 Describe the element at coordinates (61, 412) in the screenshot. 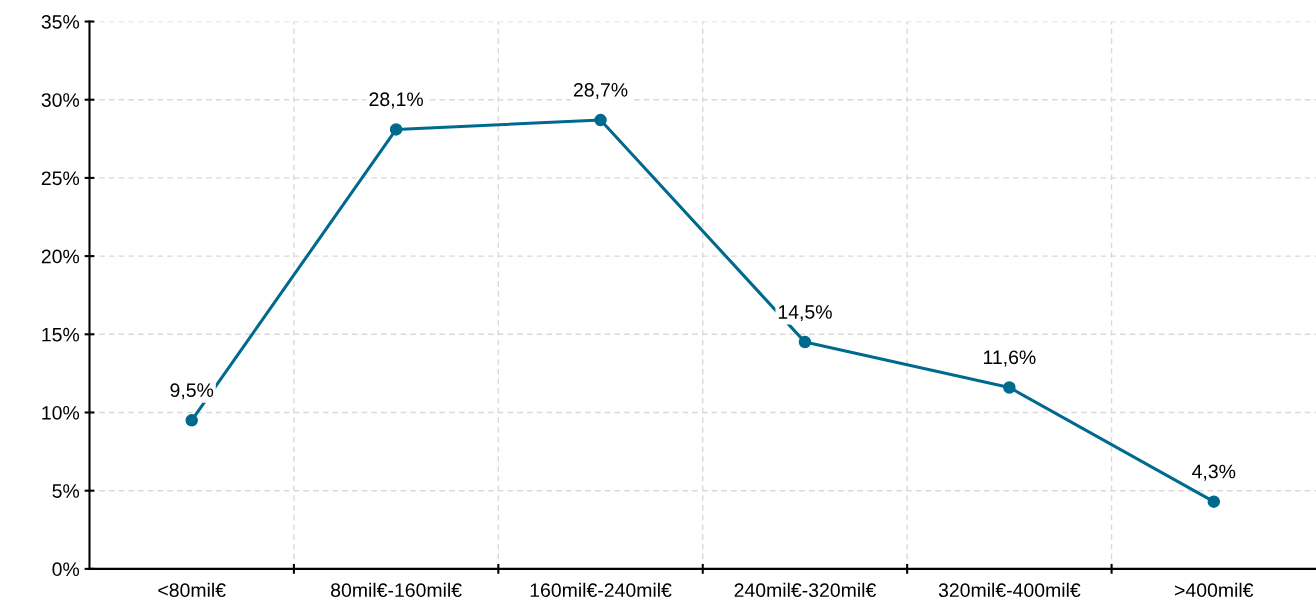

I see `y-tick-label: 10%` at that location.